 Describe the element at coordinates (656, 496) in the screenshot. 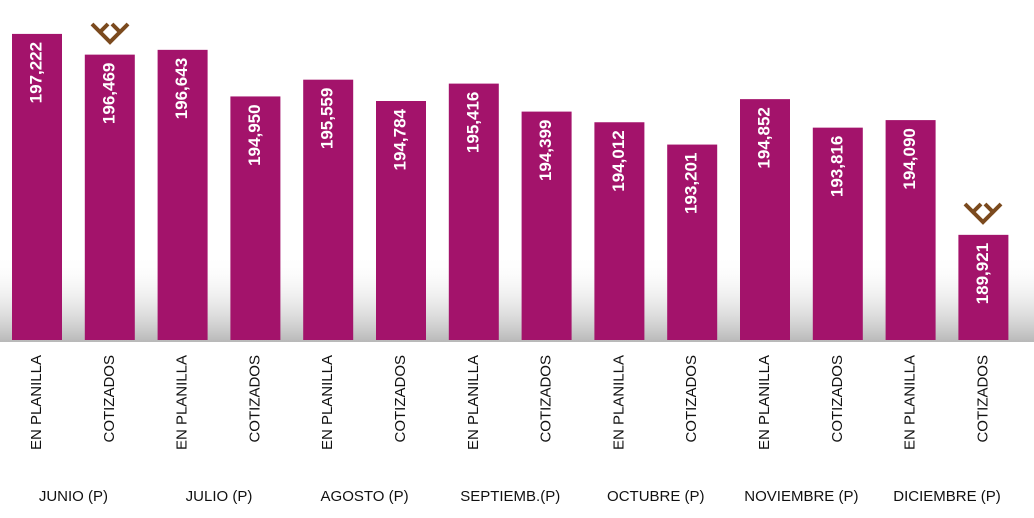

I see `group-label: OCTUBRE (P)` at that location.